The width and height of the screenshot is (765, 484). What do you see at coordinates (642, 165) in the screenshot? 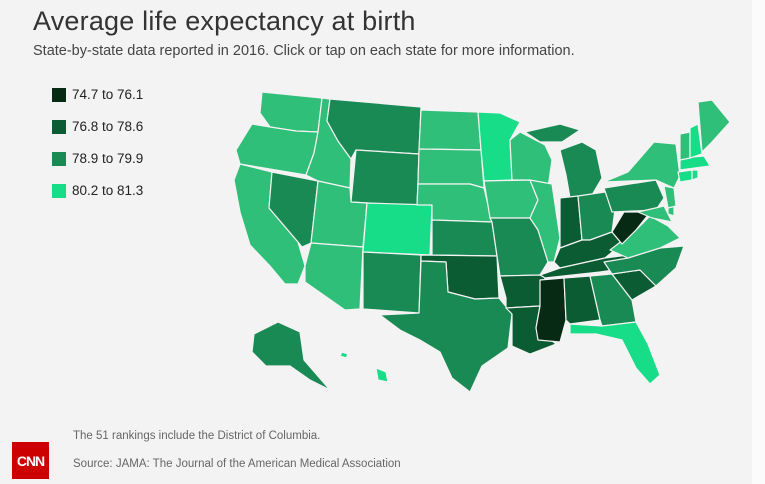
I see `state-new-york` at bounding box center [642, 165].